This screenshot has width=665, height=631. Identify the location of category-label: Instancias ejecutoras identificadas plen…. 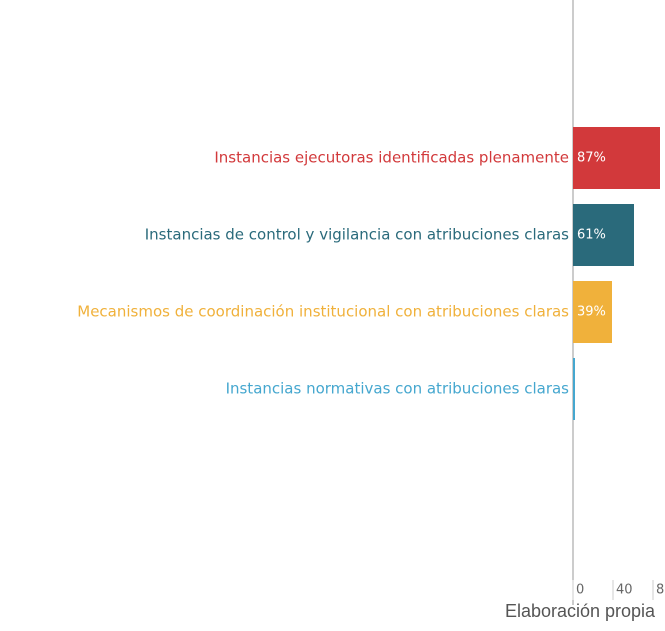
(391, 158).